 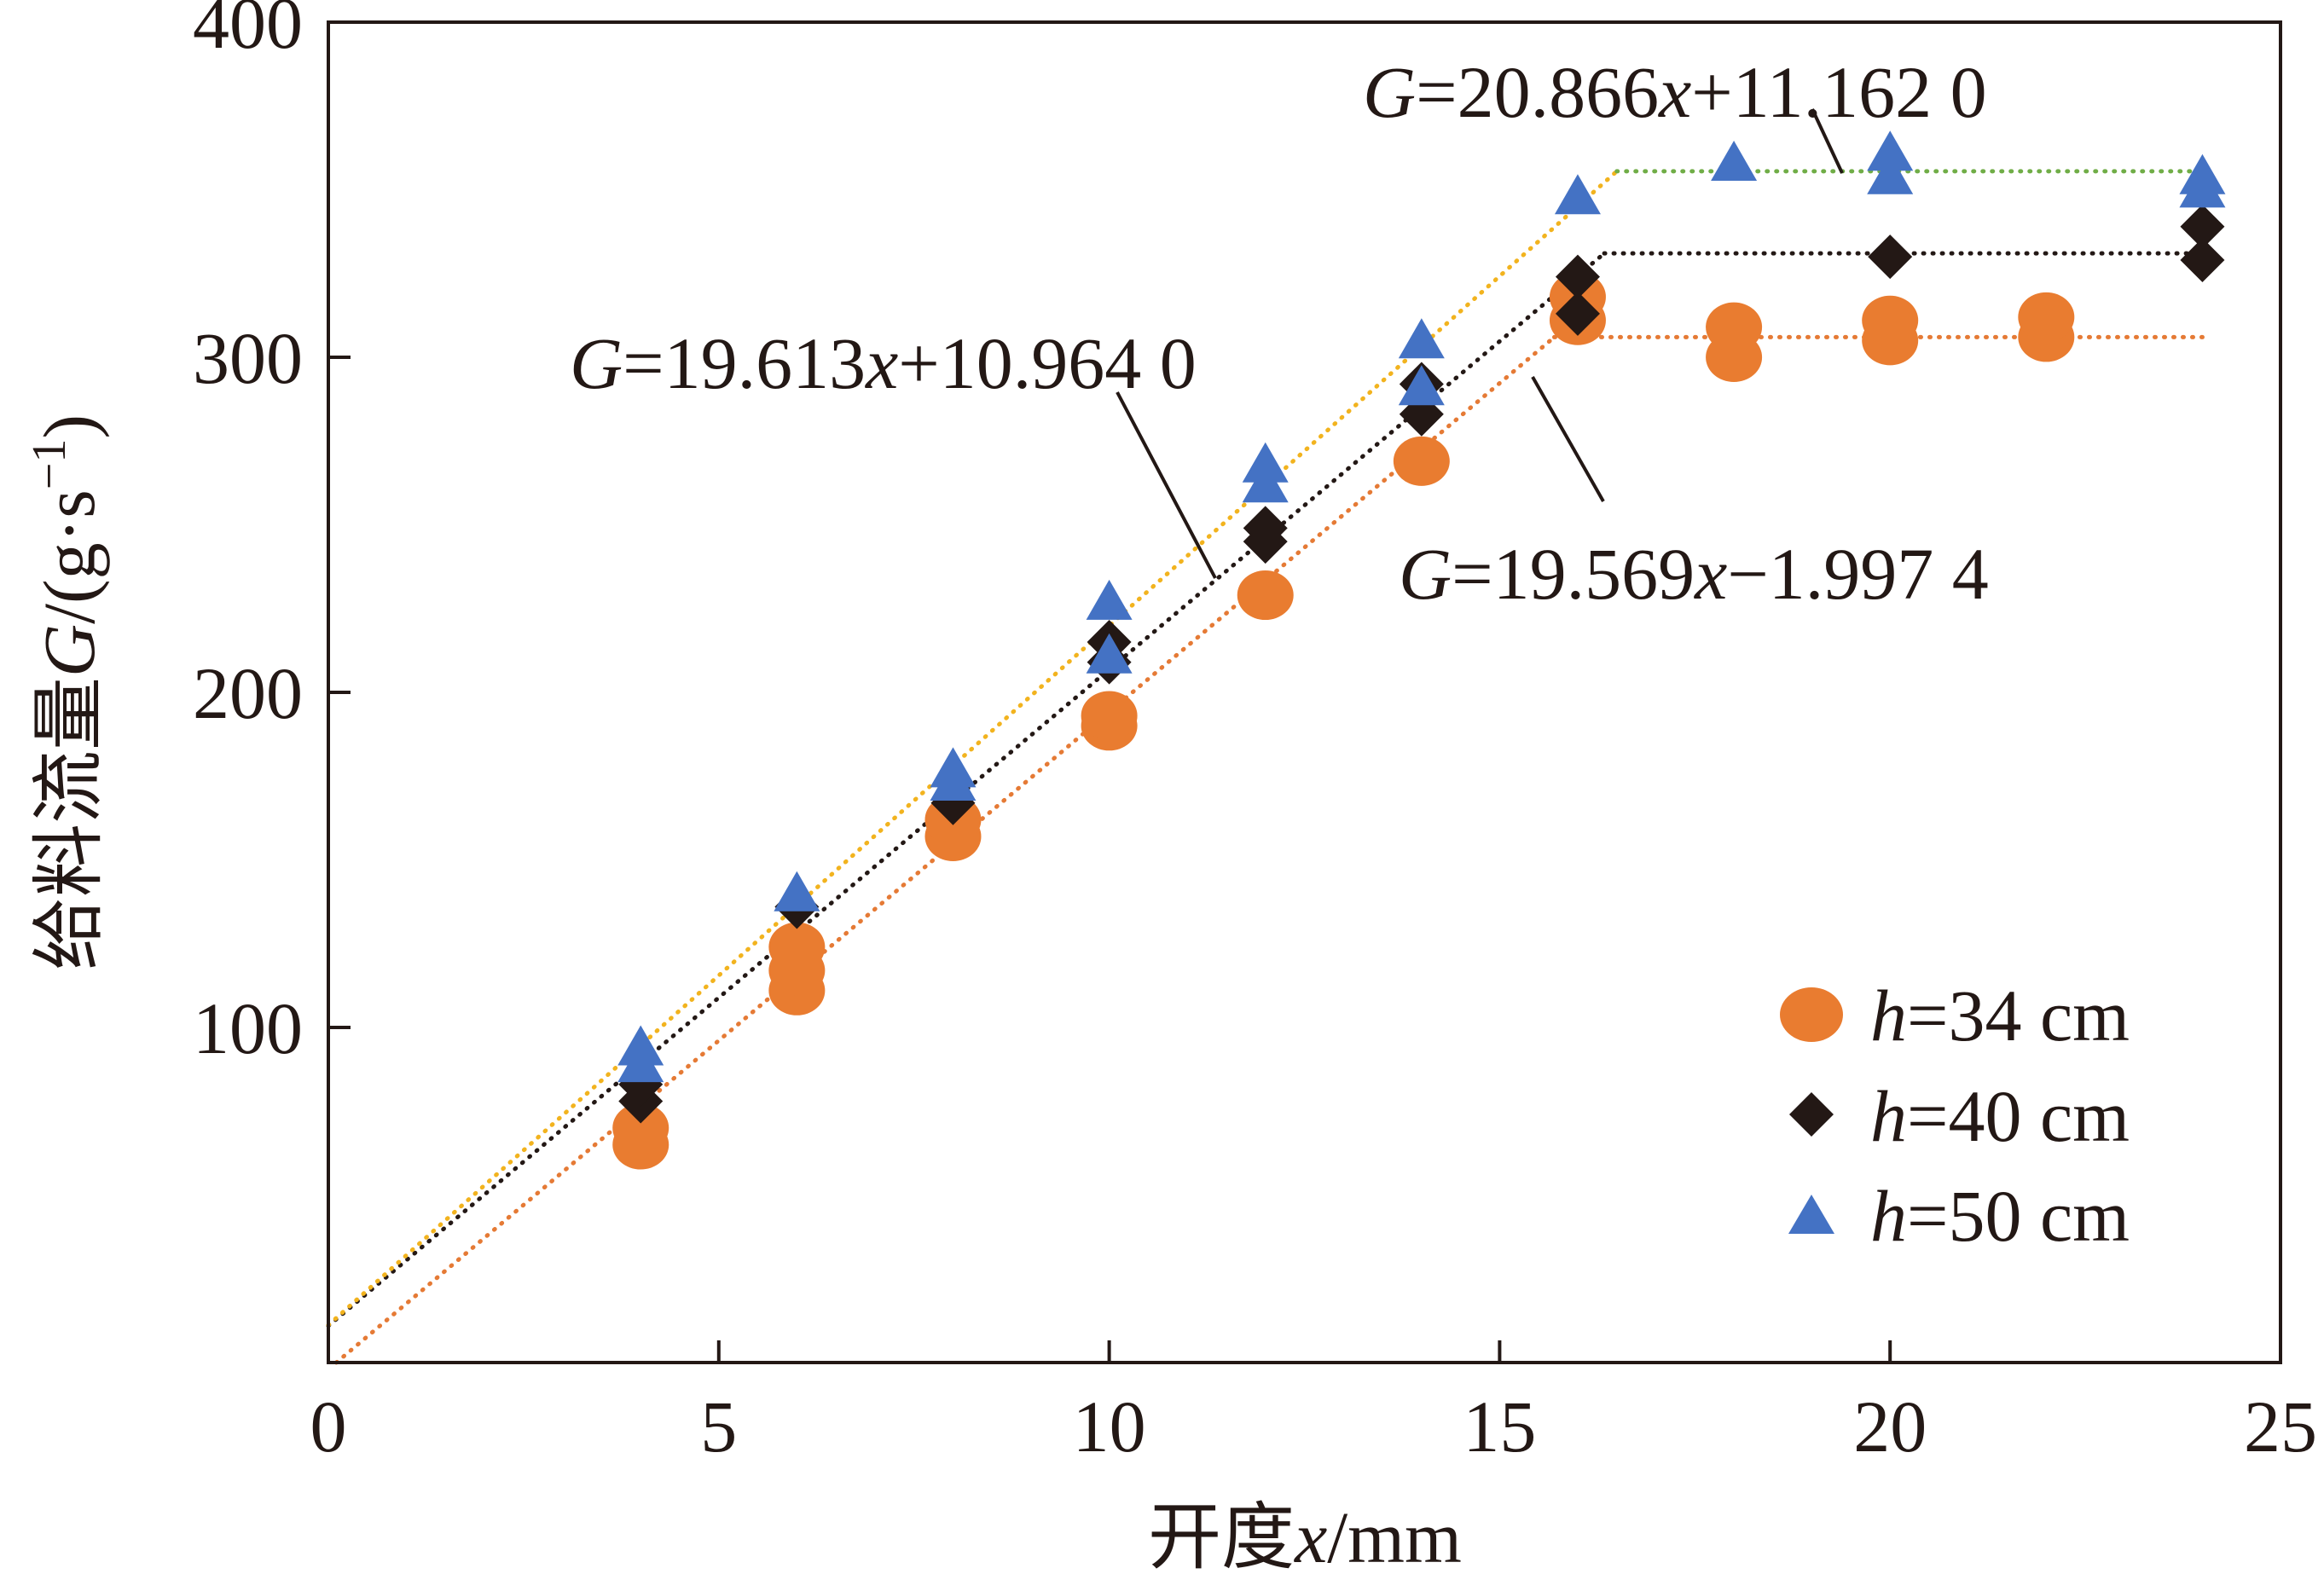 What do you see at coordinates (248, 32) in the screenshot?
I see `y-tick-label: 400` at bounding box center [248, 32].